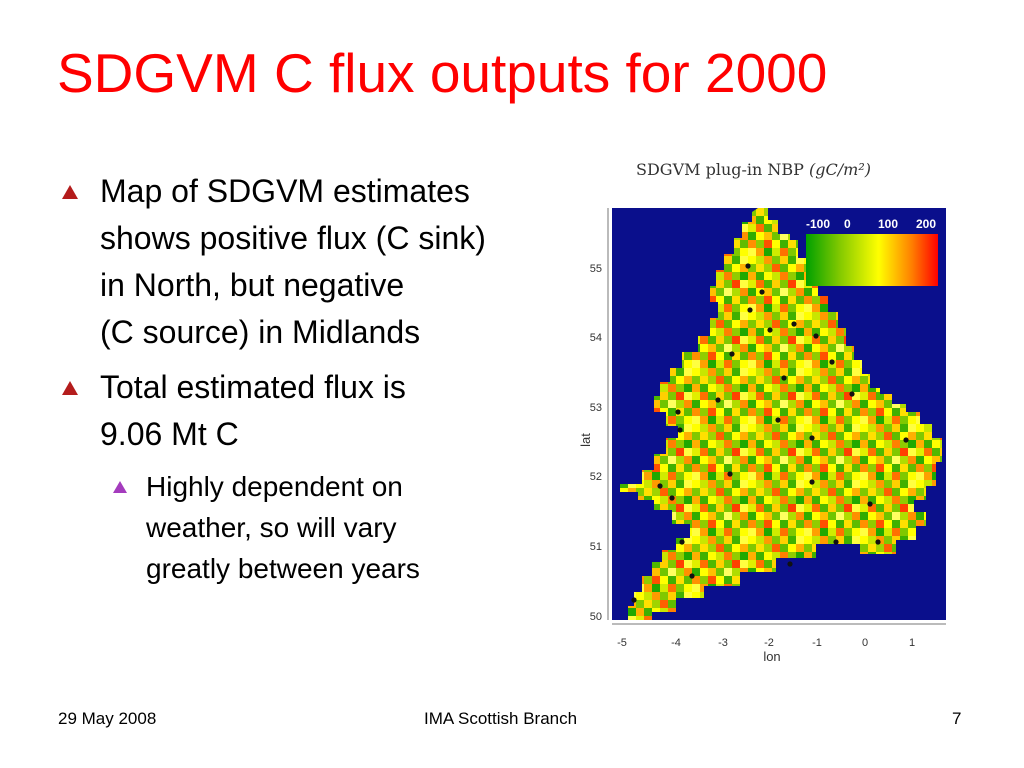 This screenshot has height=768, width=1024. What do you see at coordinates (847, 224) in the screenshot?
I see `colorbar-tick: 0` at bounding box center [847, 224].